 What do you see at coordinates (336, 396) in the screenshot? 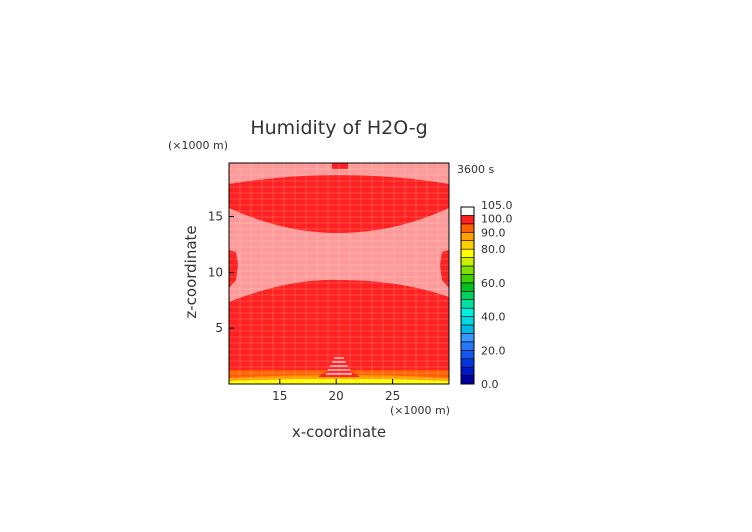
I see `x-tick-label: 20` at bounding box center [336, 396].